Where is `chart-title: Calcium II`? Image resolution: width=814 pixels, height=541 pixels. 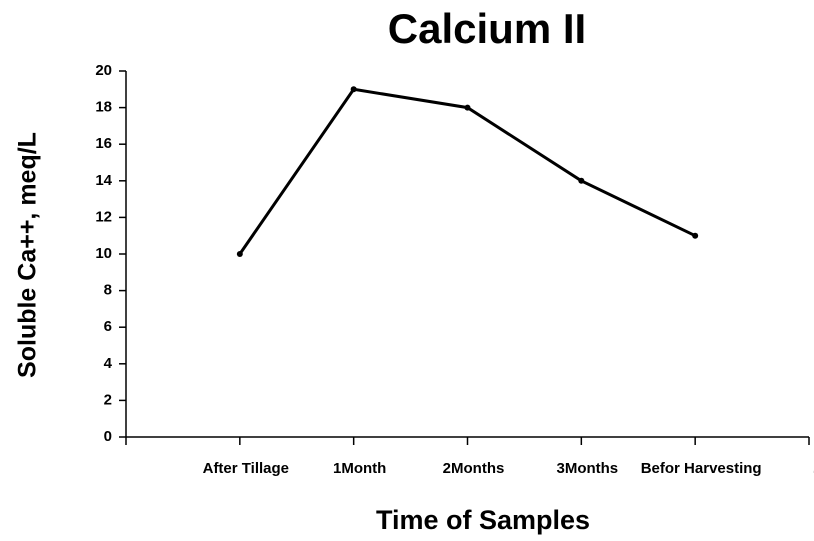 chart-title: Calcium II is located at coordinates (487, 28).